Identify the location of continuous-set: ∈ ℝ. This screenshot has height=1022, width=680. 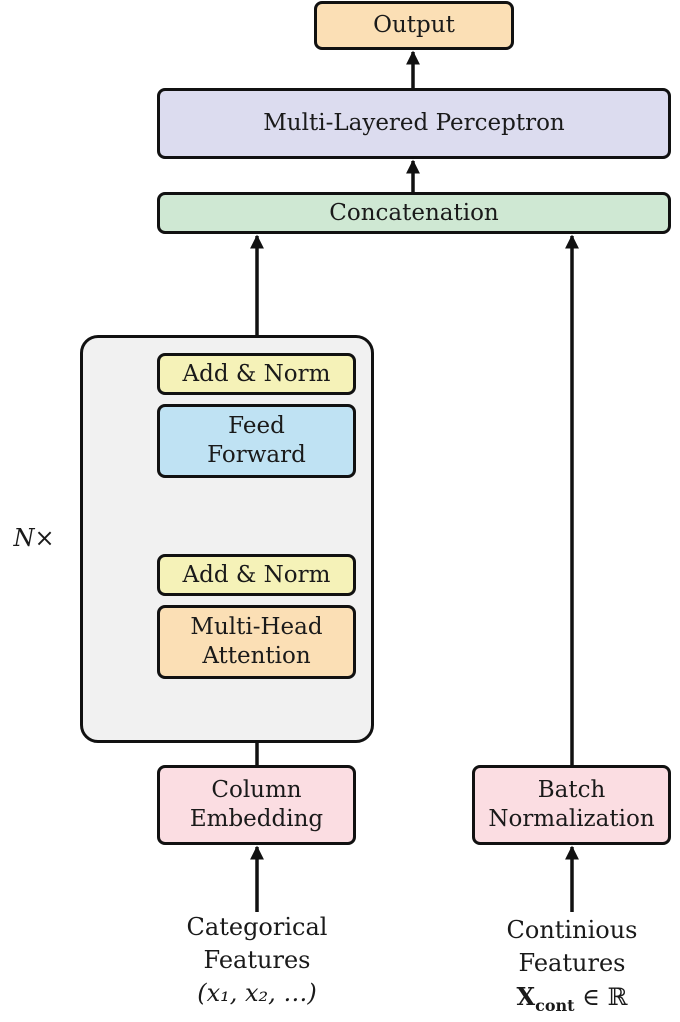
(605, 997).